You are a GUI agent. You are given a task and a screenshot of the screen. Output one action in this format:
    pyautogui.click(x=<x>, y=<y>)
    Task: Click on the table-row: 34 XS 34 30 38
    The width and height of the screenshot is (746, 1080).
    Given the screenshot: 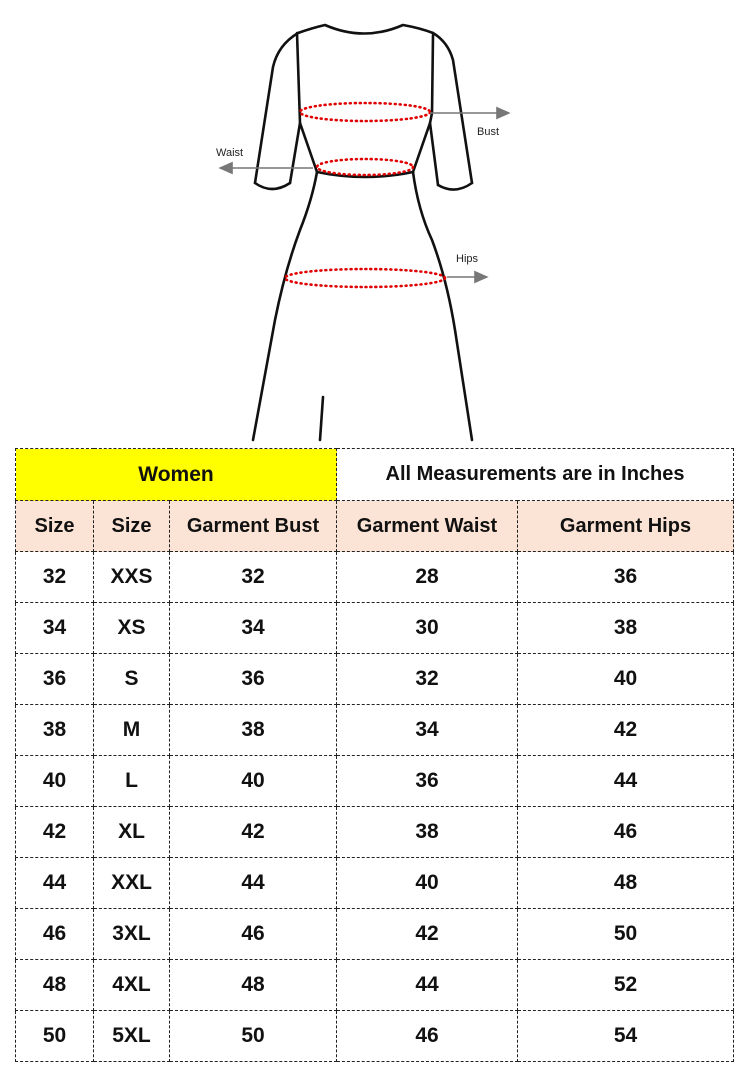 What is the action you would take?
    pyautogui.click(x=375, y=628)
    